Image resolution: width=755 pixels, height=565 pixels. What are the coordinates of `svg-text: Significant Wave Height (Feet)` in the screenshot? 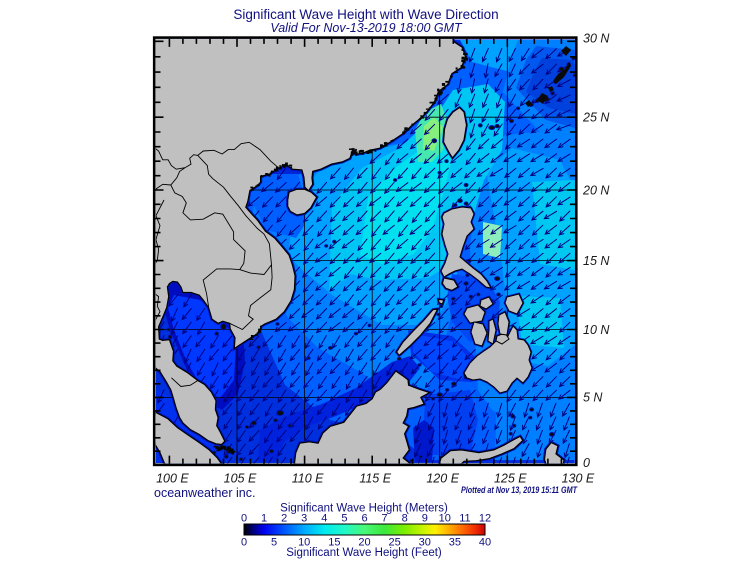 It's located at (364, 553).